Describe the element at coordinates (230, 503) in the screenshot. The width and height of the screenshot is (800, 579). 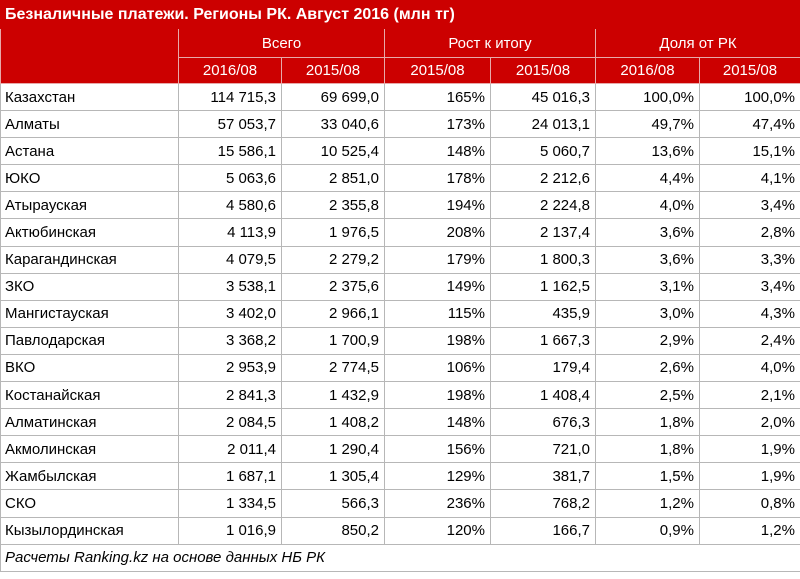
I see `value-cell: 1 334,5` at that location.